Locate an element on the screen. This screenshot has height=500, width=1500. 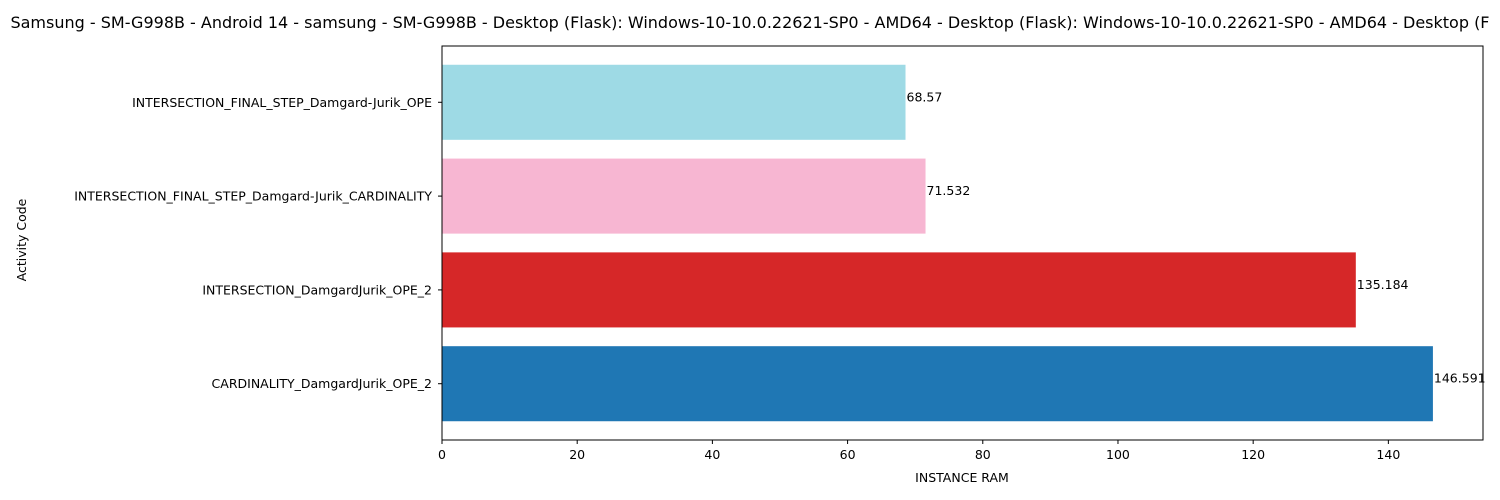
bar-value-label-2: 135.184 is located at coordinates (1383, 284).